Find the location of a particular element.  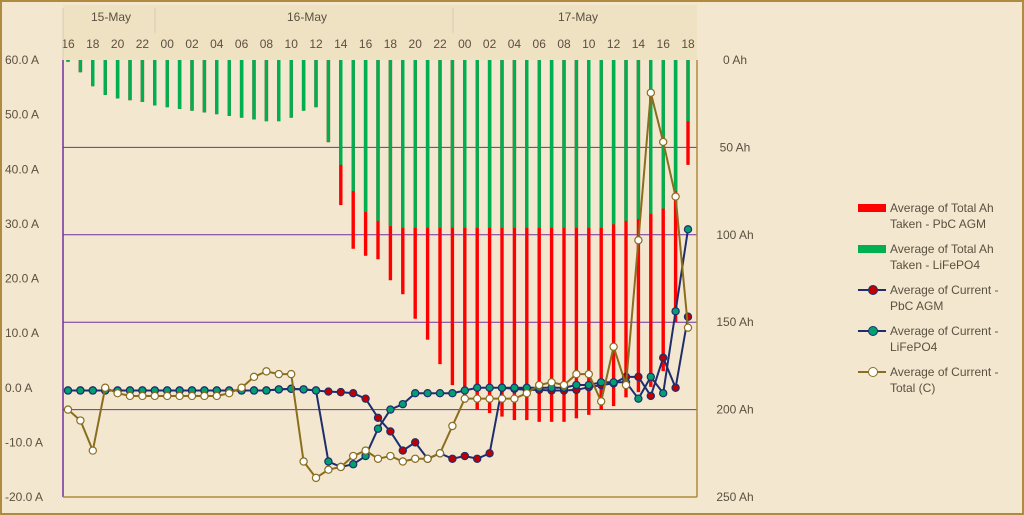

x-hour-label: 12 is located at coordinates (316, 44).